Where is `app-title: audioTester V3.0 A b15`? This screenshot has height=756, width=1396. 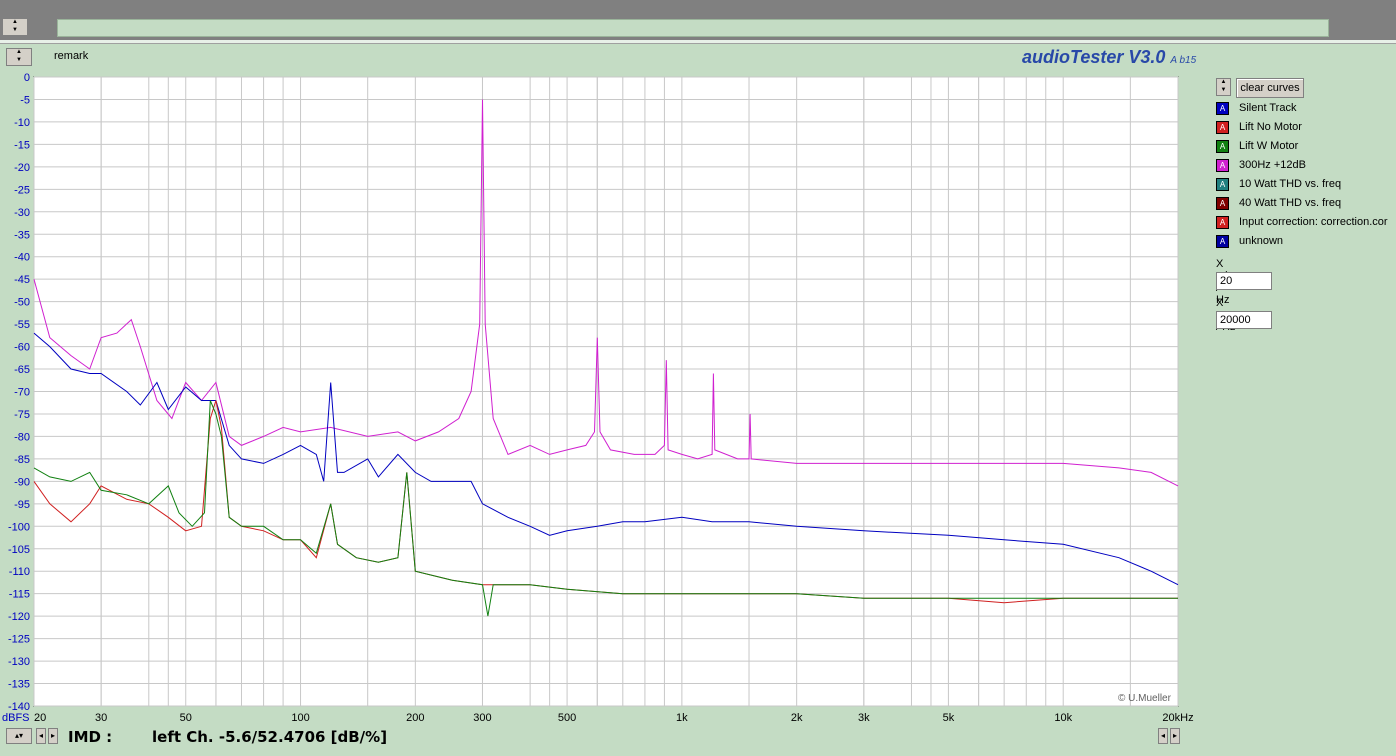 app-title: audioTester V3.0 A b15 is located at coordinates (1109, 57).